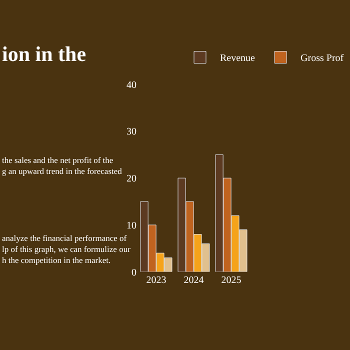  I want to click on x-tick-label: 2025, so click(231, 280).